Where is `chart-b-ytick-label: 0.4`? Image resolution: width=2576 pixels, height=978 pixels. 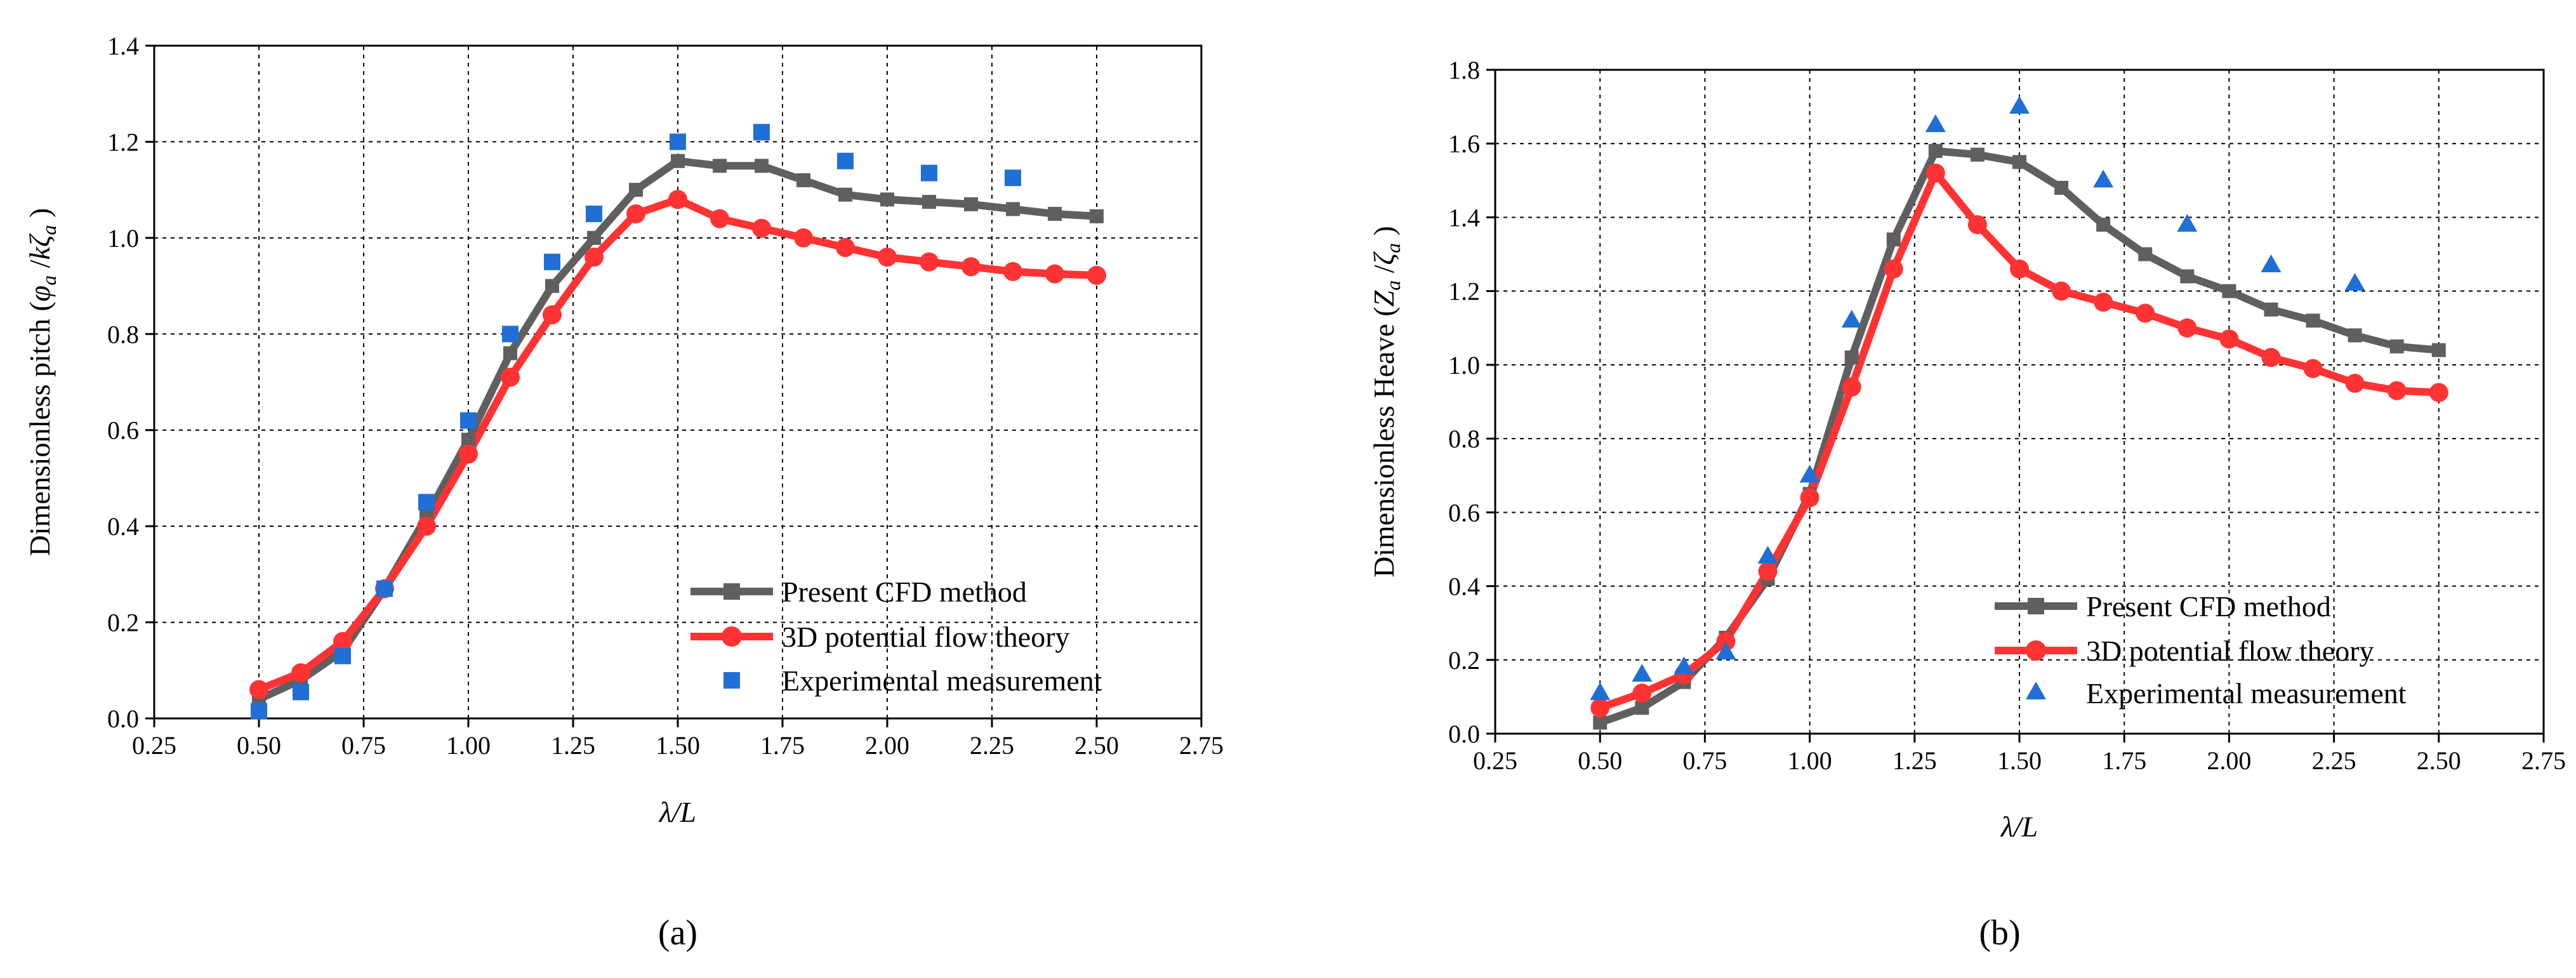 chart-b-ytick-label: 0.4 is located at coordinates (1464, 586).